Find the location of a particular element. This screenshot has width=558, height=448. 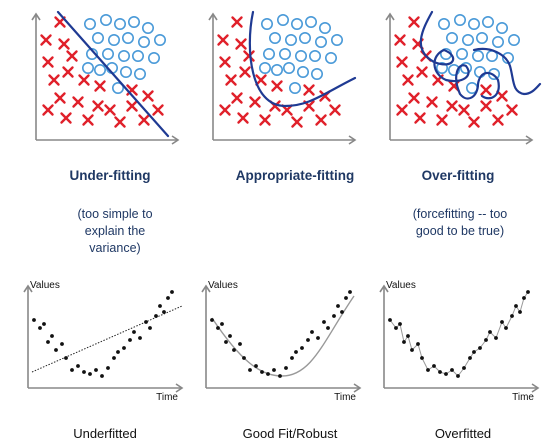

underfitting-note-line: variance) is located at coordinates (115, 248).